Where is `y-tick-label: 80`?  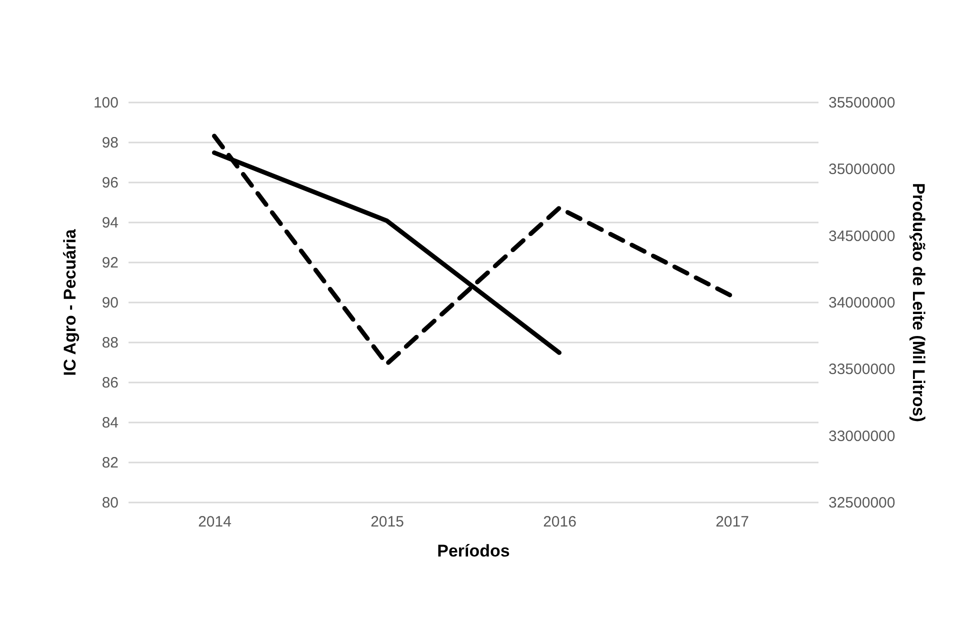
y-tick-label: 80 is located at coordinates (110, 503).